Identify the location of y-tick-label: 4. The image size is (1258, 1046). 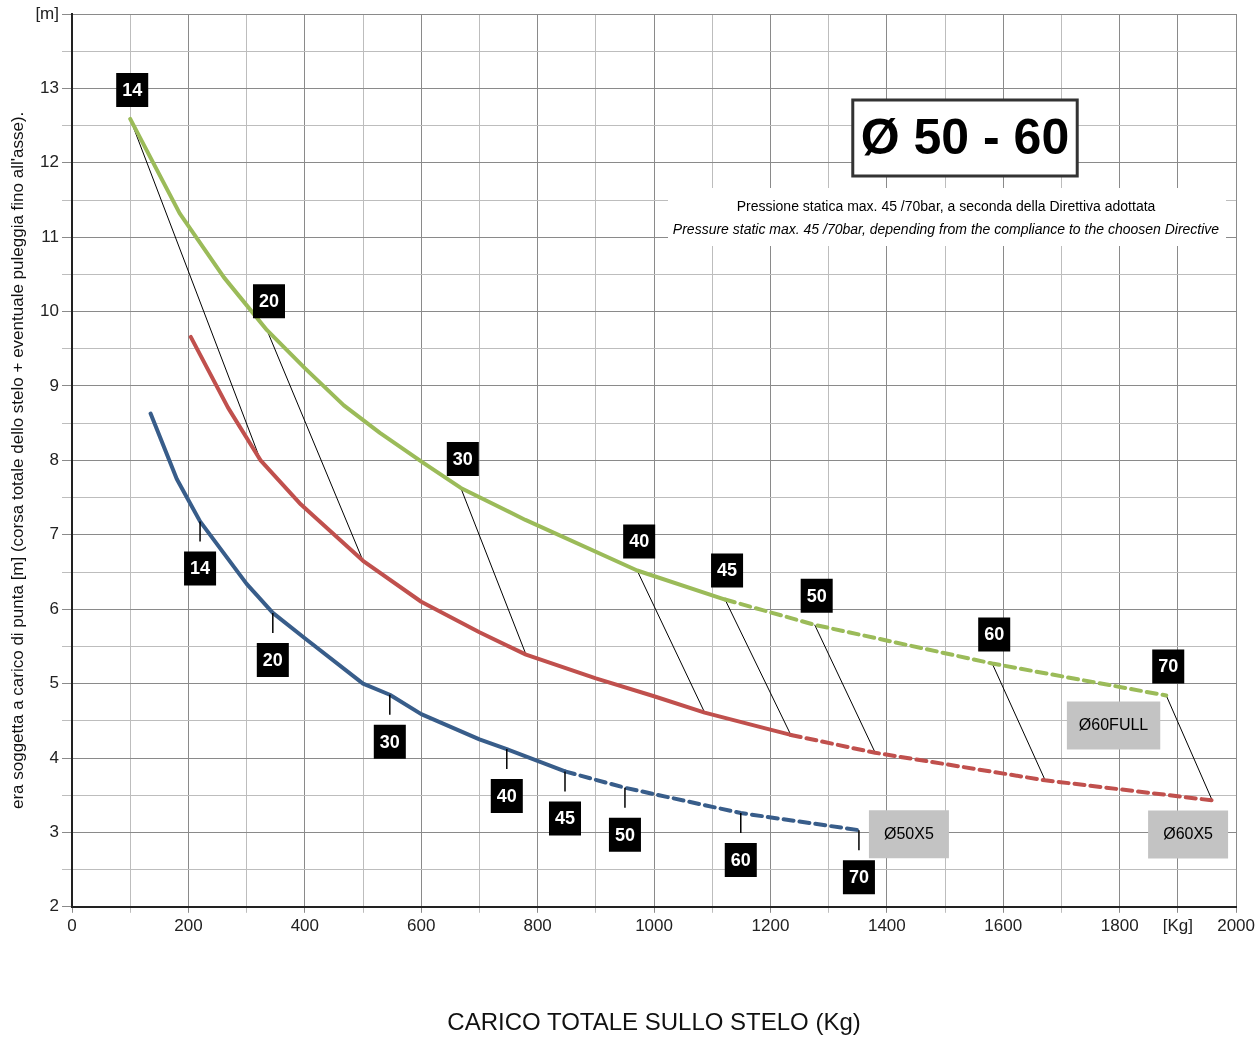
(54, 757).